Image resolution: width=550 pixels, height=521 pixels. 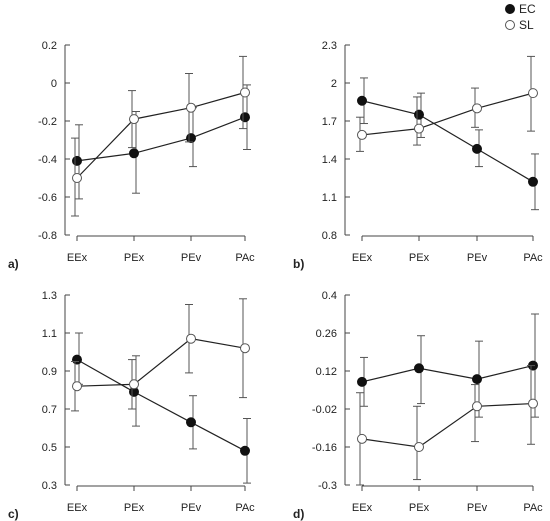 What do you see at coordinates (324, 410) in the screenshot?
I see `y-tick-label: -0.02` at bounding box center [324, 410].